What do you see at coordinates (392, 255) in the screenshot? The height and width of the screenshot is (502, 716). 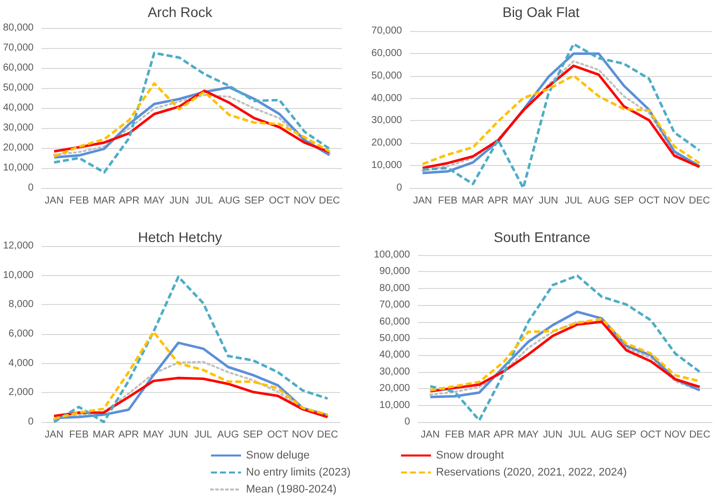 I see `y-tick-label: 100,000` at bounding box center [392, 255].